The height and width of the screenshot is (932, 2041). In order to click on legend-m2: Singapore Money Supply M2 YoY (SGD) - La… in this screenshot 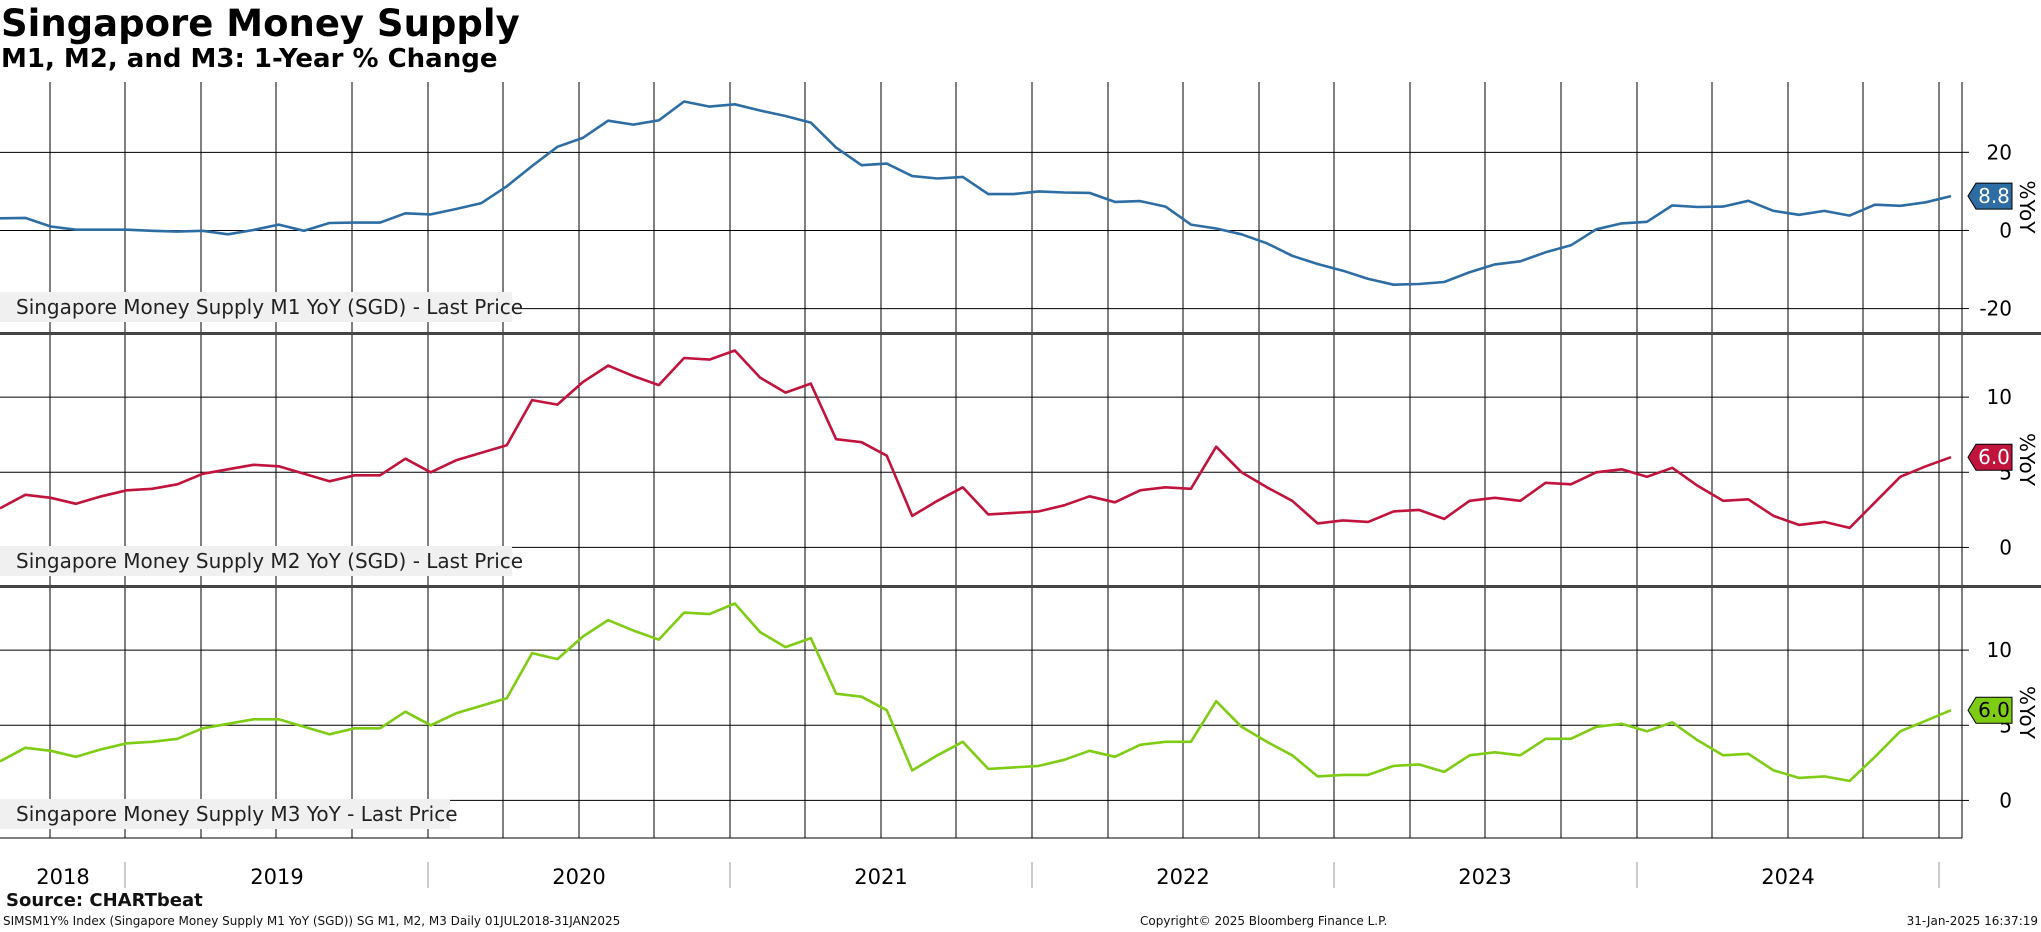, I will do `click(261, 561)`.